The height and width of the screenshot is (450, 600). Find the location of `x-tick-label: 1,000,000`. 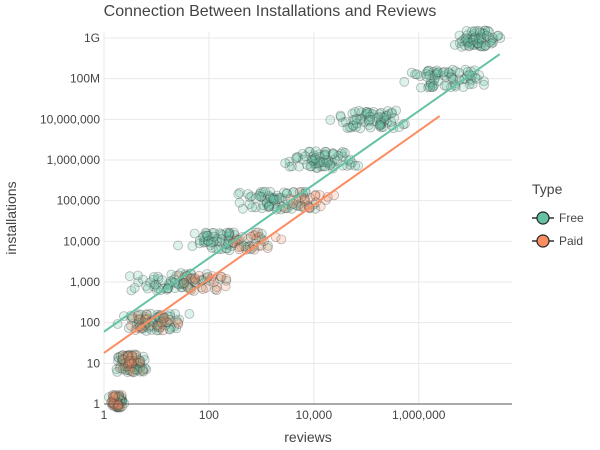

x-tick-label: 1,000,000 is located at coordinates (419, 415).